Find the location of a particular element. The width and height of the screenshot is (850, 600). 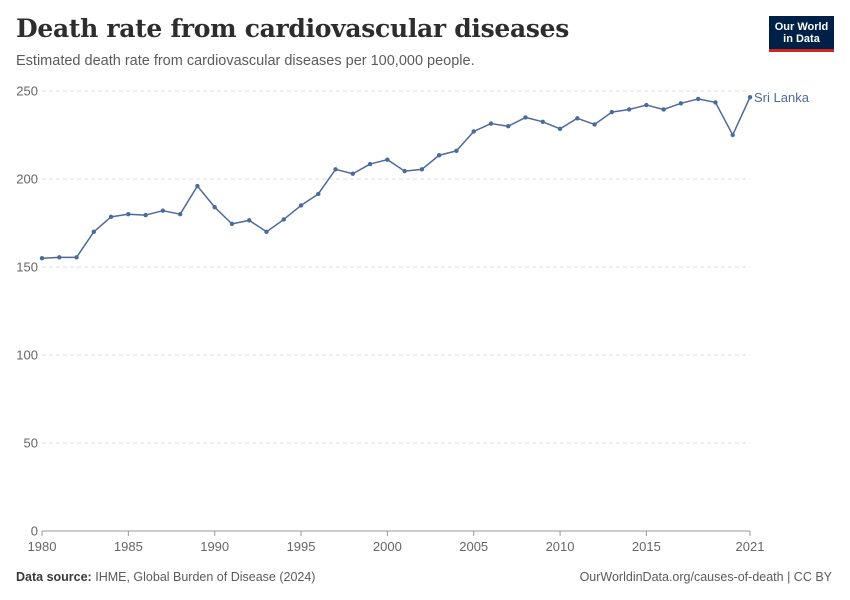

x-tick-label: 2005 is located at coordinates (473, 546).